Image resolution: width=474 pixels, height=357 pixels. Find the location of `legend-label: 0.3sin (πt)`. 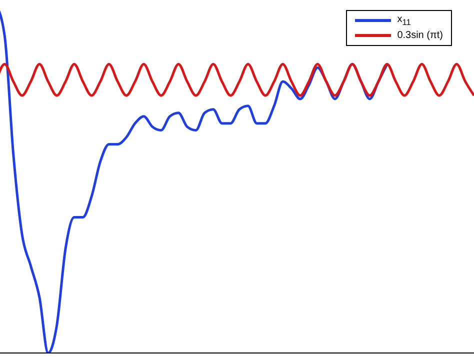

legend-label: 0.3sin (πt) is located at coordinates (420, 35).